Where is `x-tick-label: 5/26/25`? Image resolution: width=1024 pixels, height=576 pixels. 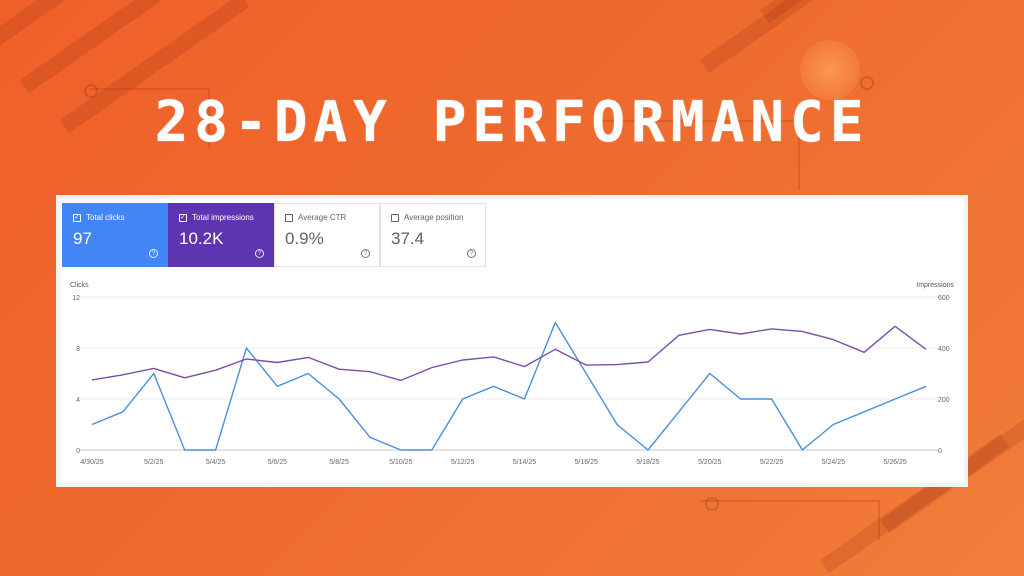
x-tick-label: 5/26/25 is located at coordinates (894, 462).